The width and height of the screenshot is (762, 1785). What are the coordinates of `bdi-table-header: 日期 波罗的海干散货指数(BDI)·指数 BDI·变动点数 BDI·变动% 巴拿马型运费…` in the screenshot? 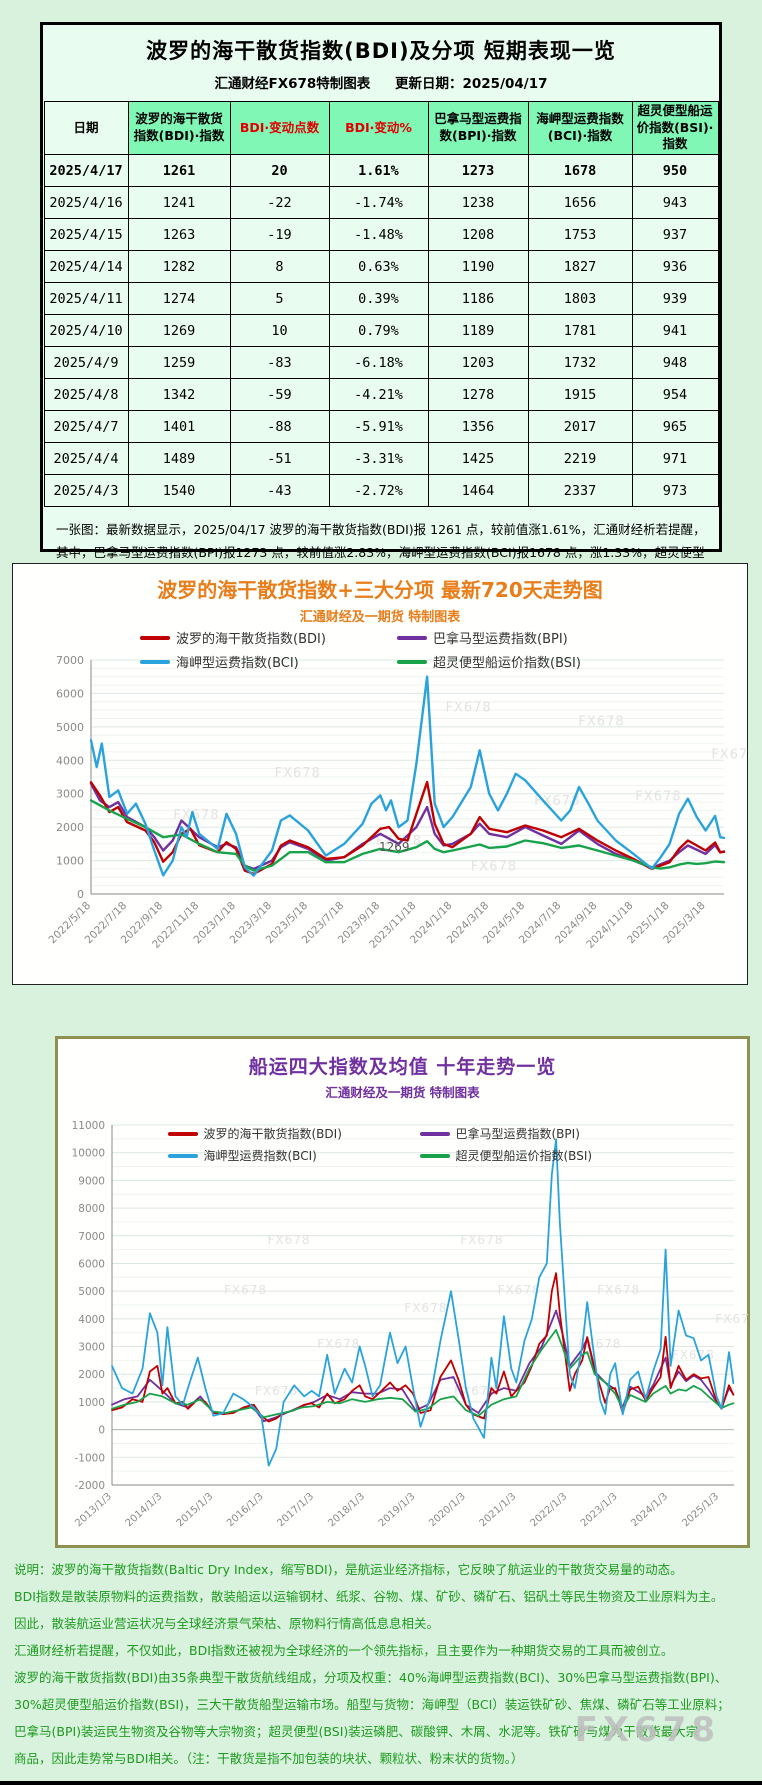 It's located at (381, 128).